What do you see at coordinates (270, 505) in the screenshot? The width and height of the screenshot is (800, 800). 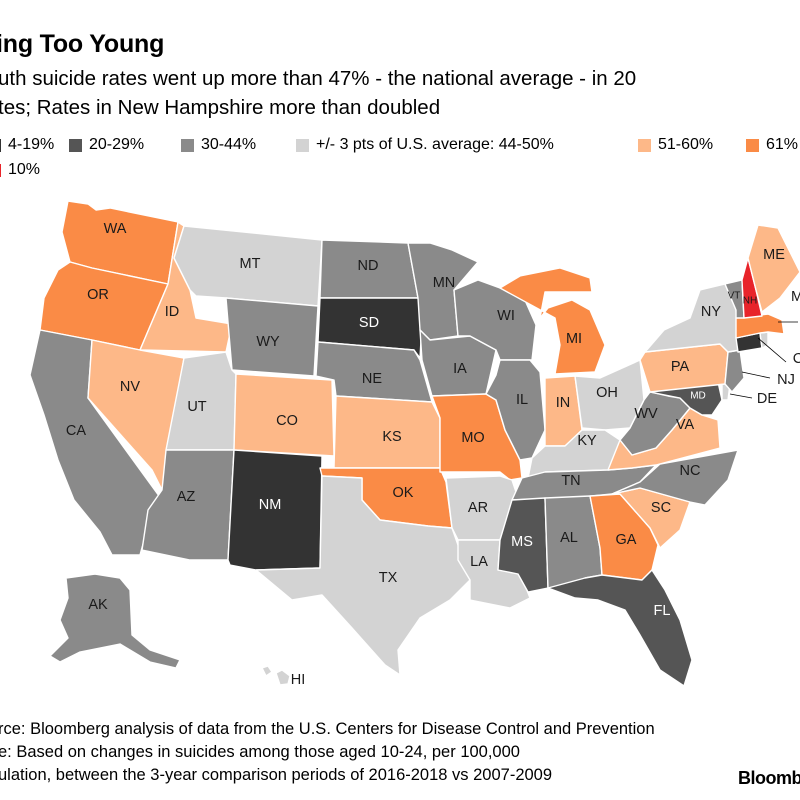 I see `label-nm: NM` at bounding box center [270, 505].